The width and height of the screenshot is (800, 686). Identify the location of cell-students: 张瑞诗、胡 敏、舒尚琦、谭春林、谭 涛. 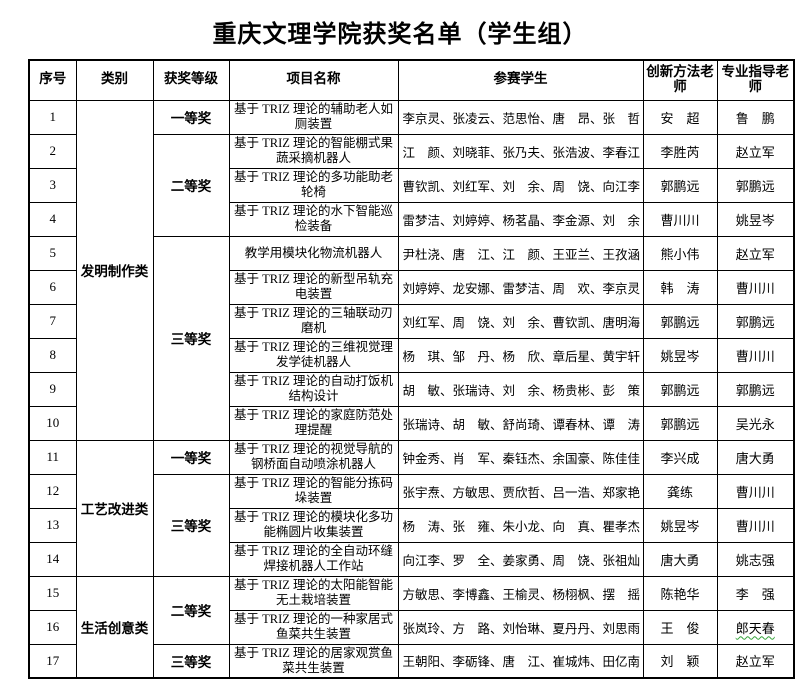
(520, 423).